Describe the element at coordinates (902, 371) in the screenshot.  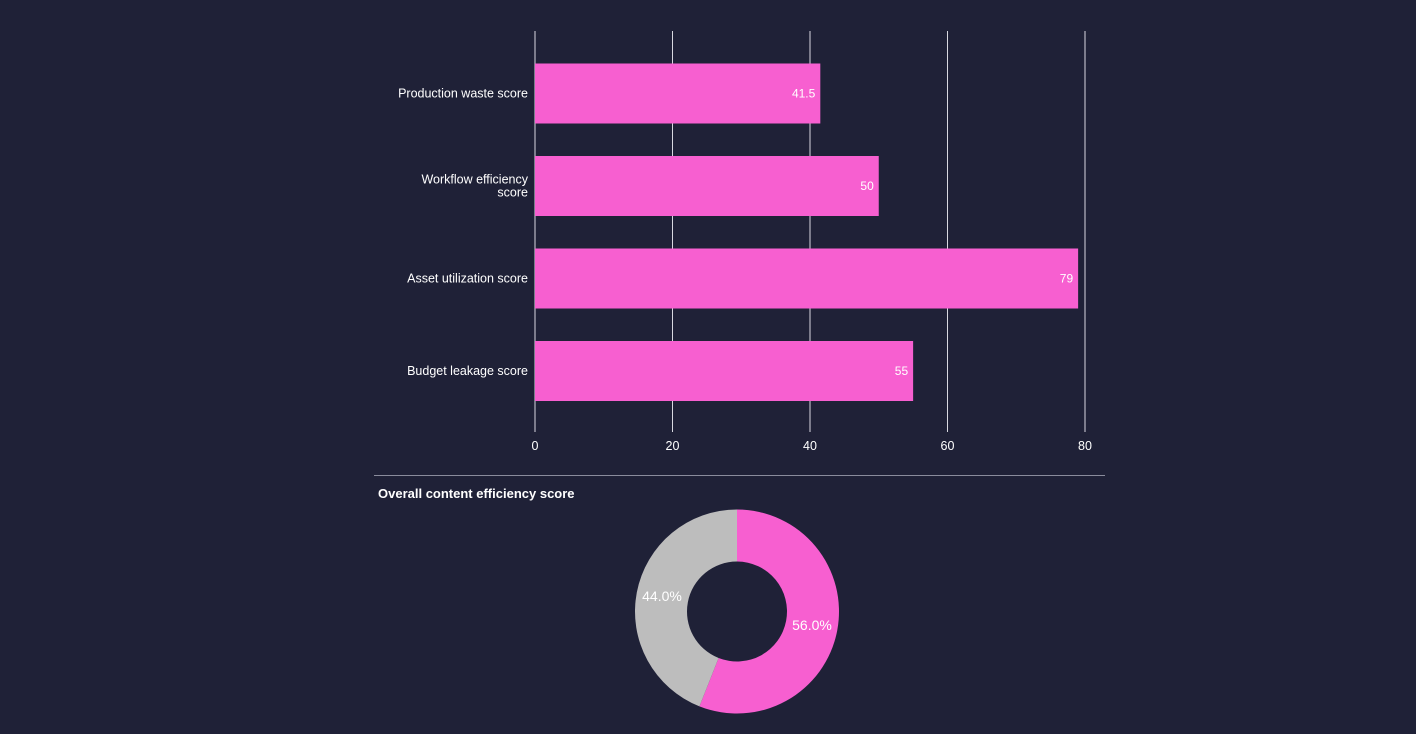
I see `bar-value-label: 55` at that location.